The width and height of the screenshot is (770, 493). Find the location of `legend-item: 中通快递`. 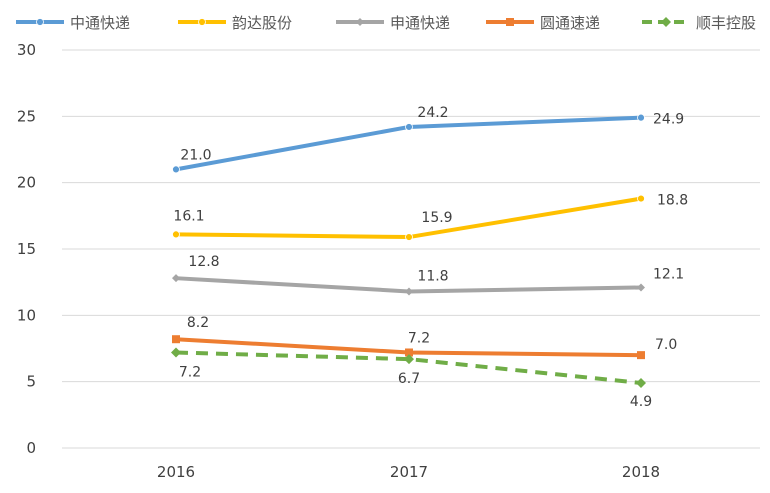

legend-item: 中通快递 is located at coordinates (73, 23).